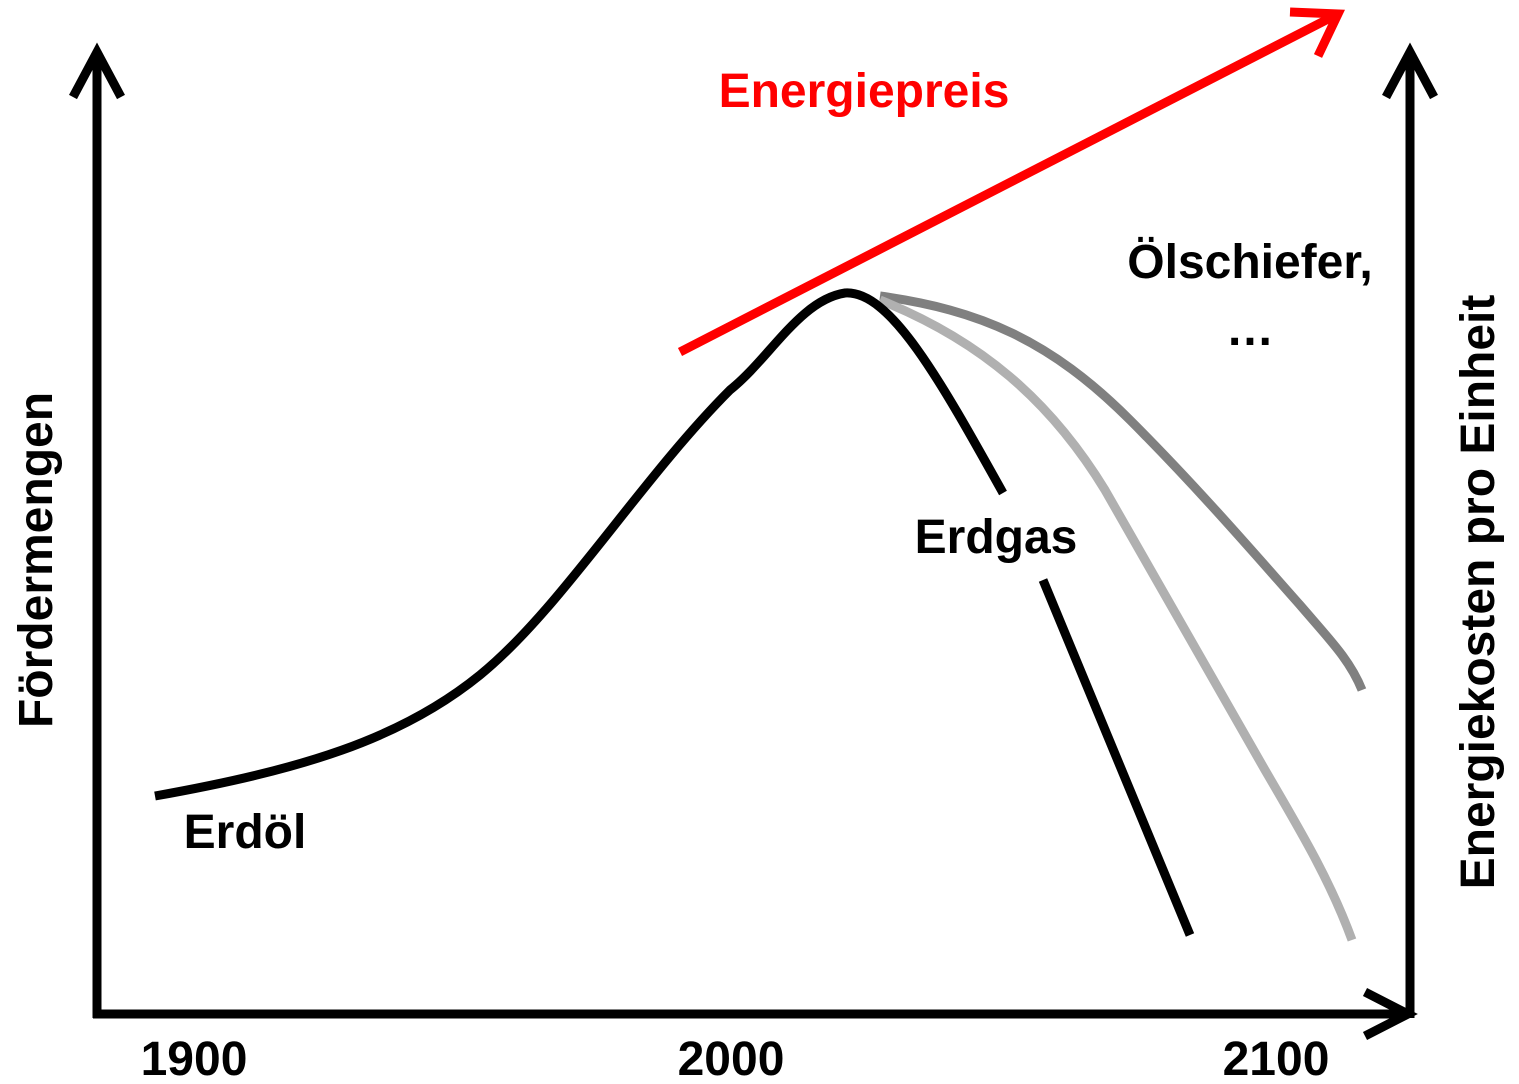 The width and height of the screenshot is (1519, 1084). What do you see at coordinates (864, 91) in the screenshot?
I see `price-label: Energiepreis` at bounding box center [864, 91].